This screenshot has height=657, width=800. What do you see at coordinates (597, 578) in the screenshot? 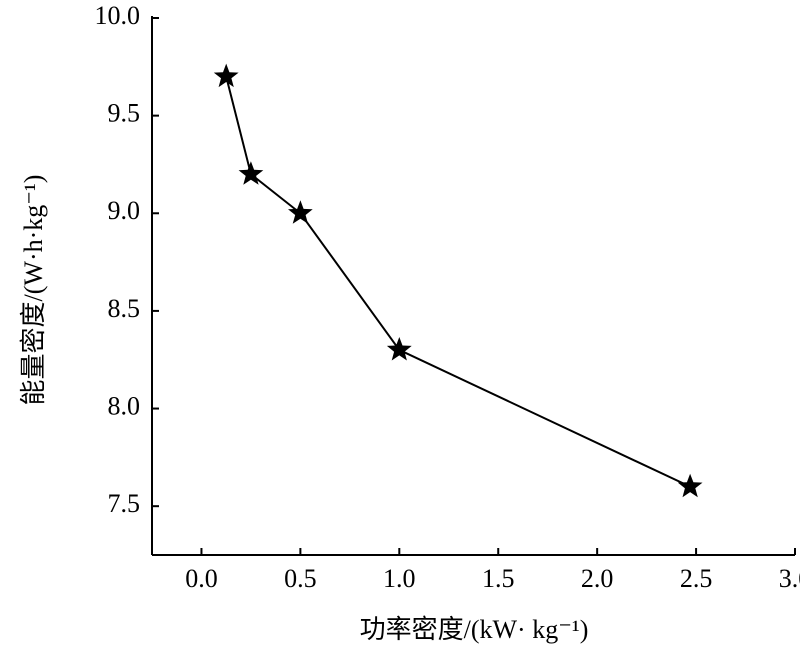
I see `x-tick-label: 2.0` at bounding box center [597, 578].